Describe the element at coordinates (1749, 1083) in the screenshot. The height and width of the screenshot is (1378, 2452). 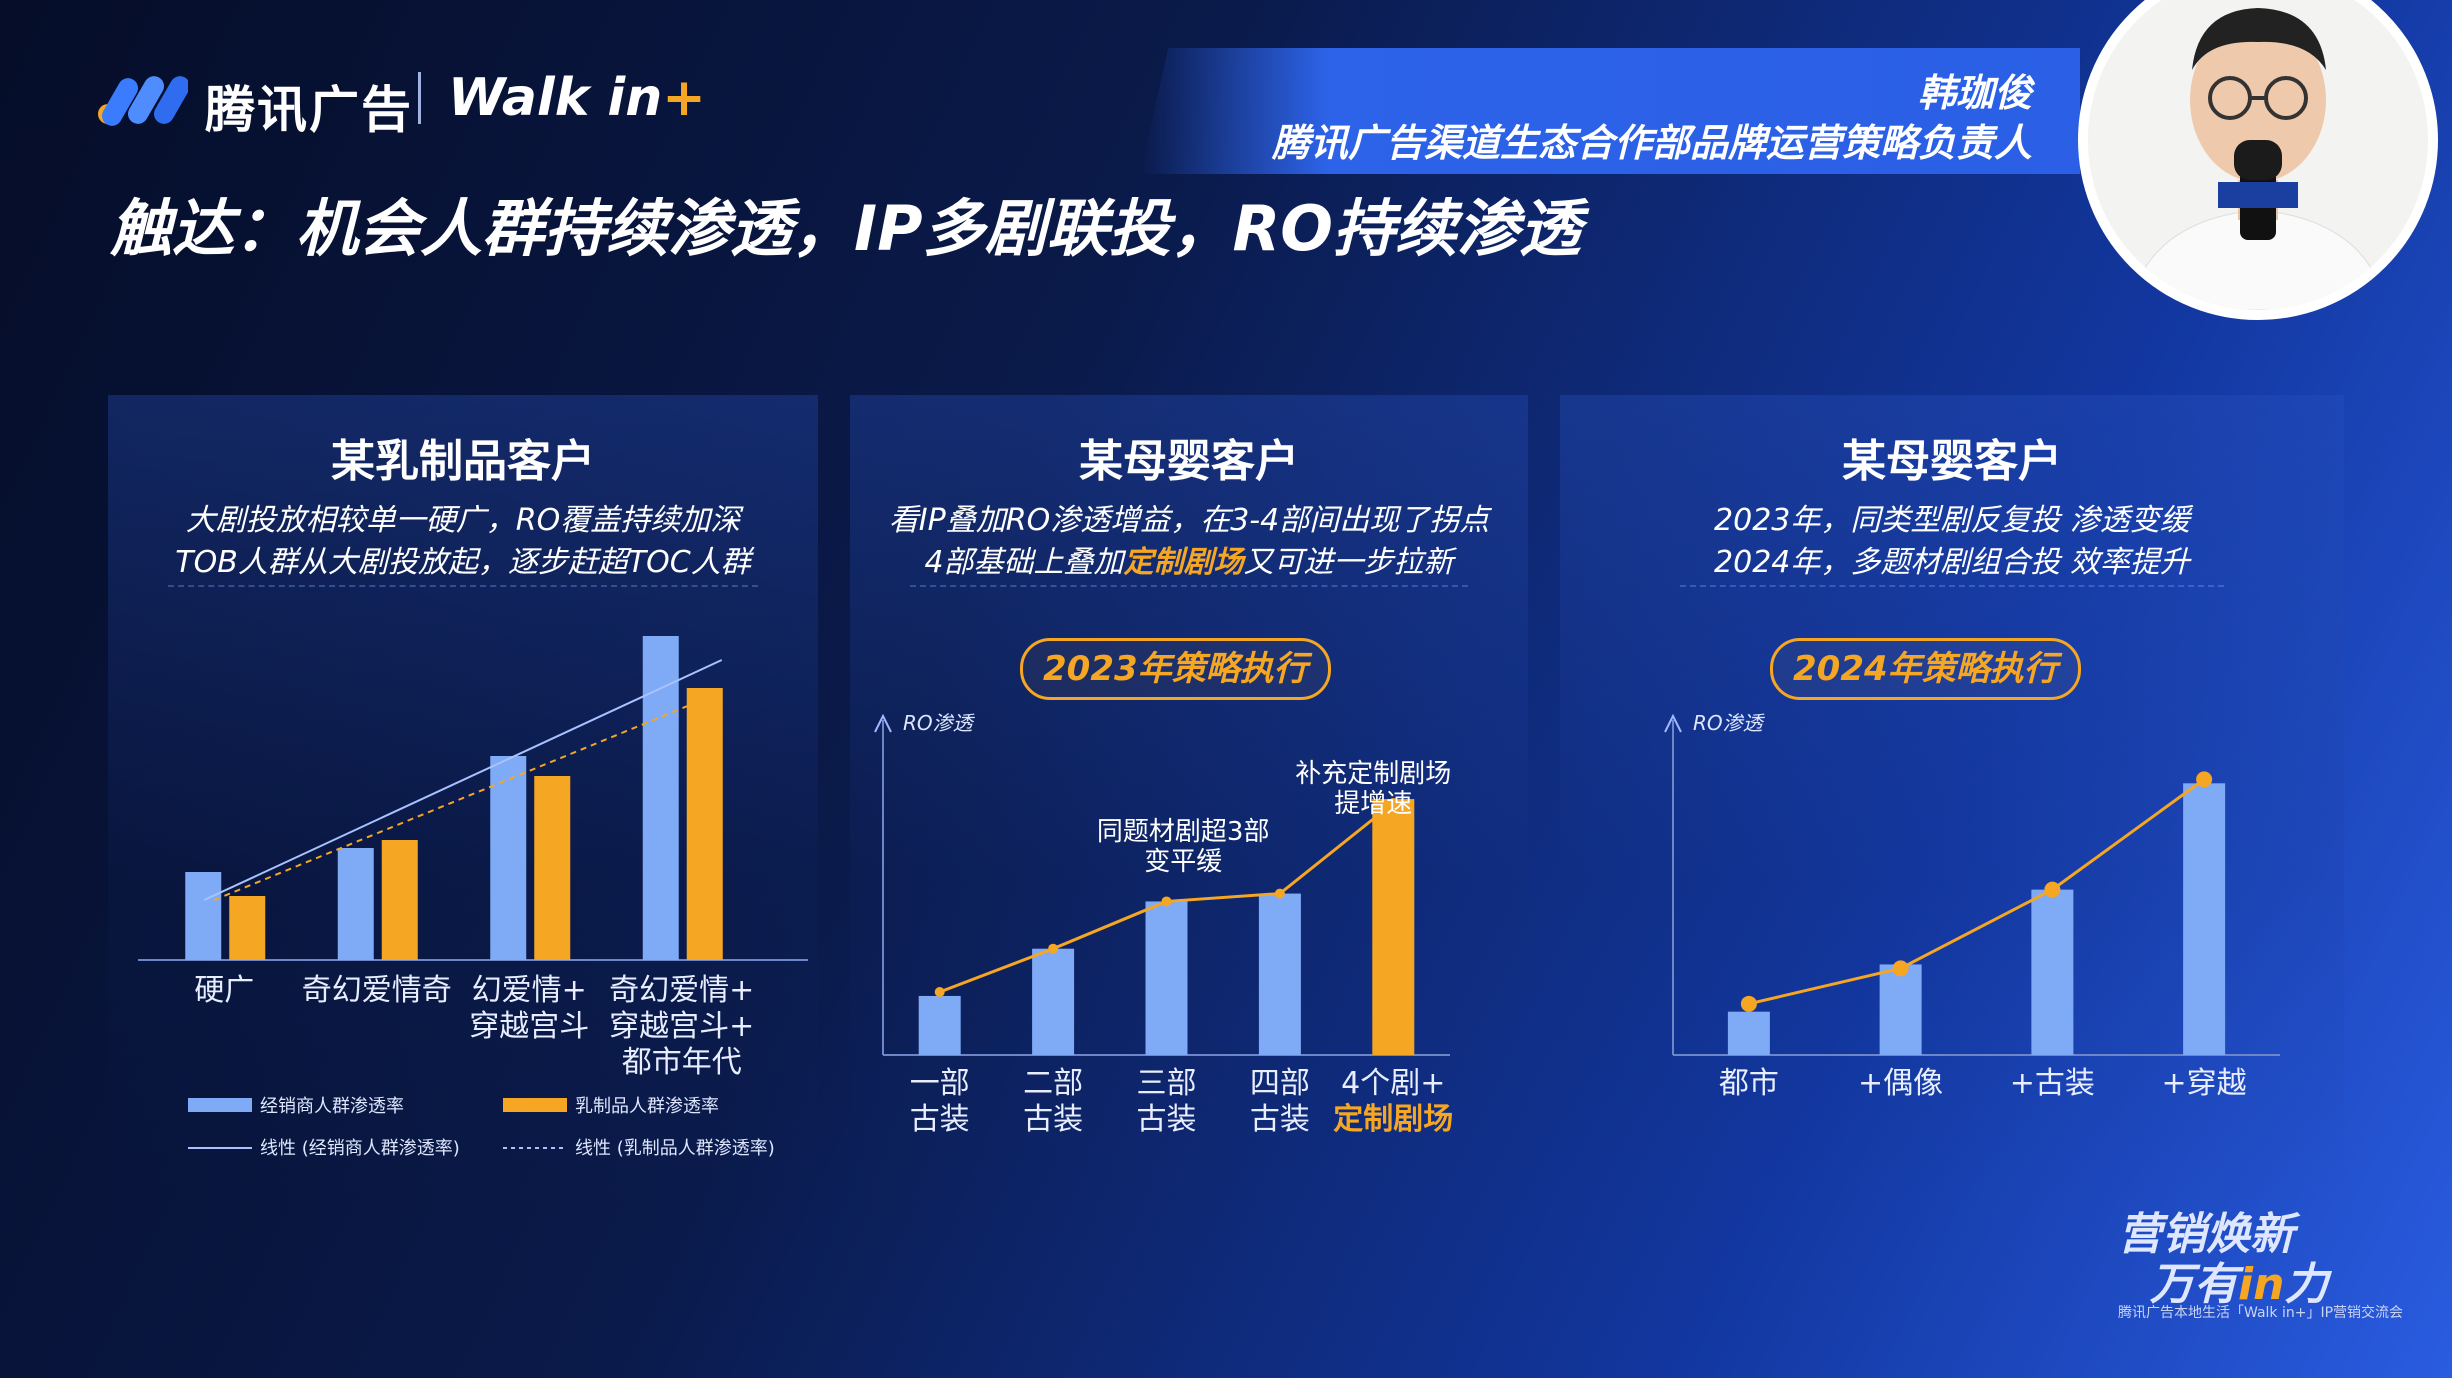
I see `x-tick-label: 都市` at that location.